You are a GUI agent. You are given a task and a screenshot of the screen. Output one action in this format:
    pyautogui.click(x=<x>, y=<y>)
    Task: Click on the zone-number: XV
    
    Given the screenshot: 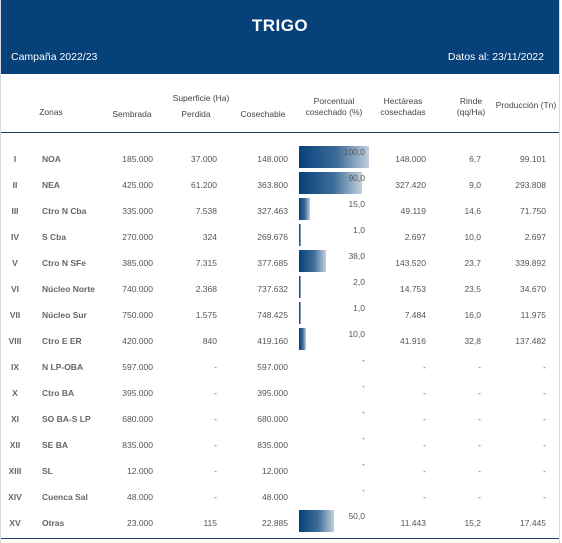 What is the action you would take?
    pyautogui.click(x=15, y=523)
    